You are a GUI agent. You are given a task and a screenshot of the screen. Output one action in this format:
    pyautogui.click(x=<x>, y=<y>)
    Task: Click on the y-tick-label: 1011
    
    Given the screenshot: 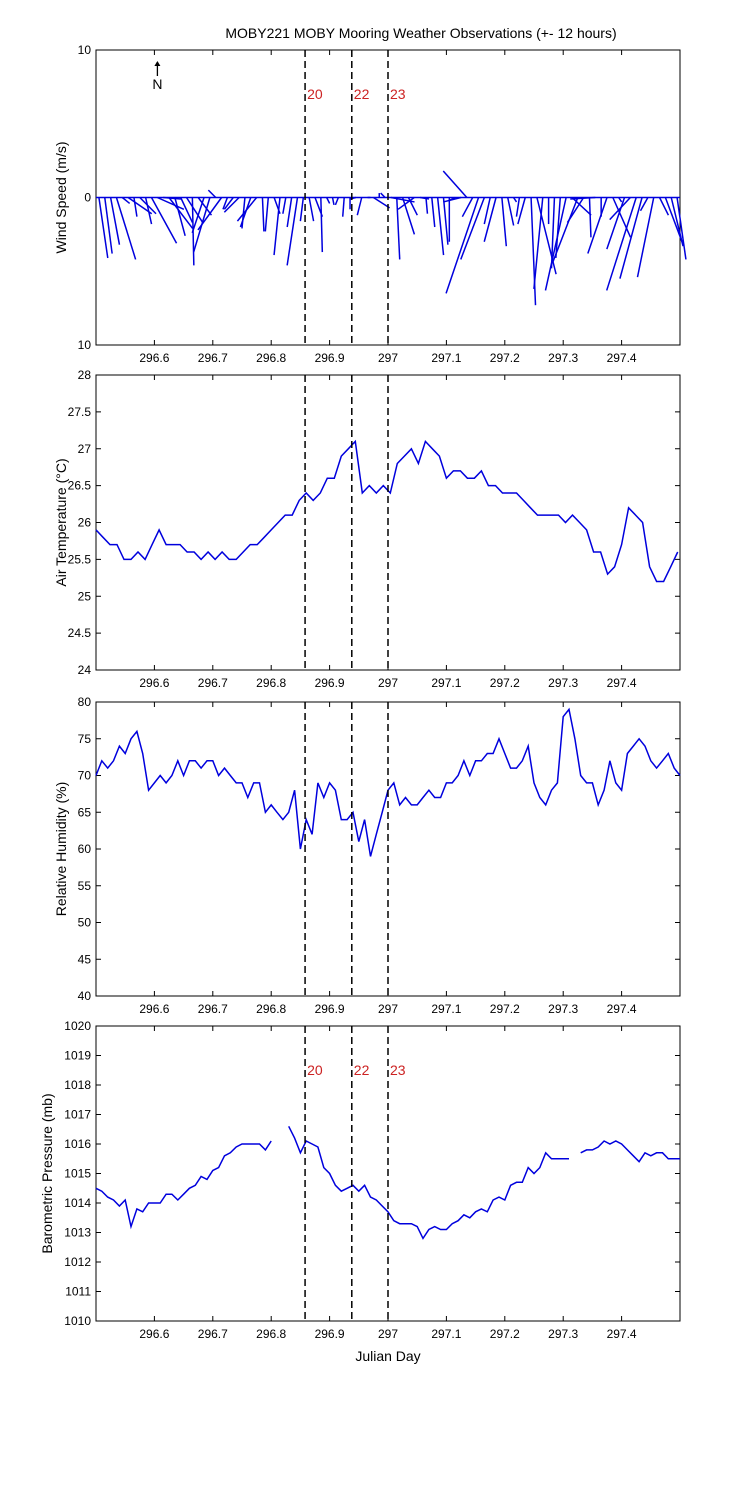 What is the action you would take?
    pyautogui.click(x=78, y=1292)
    